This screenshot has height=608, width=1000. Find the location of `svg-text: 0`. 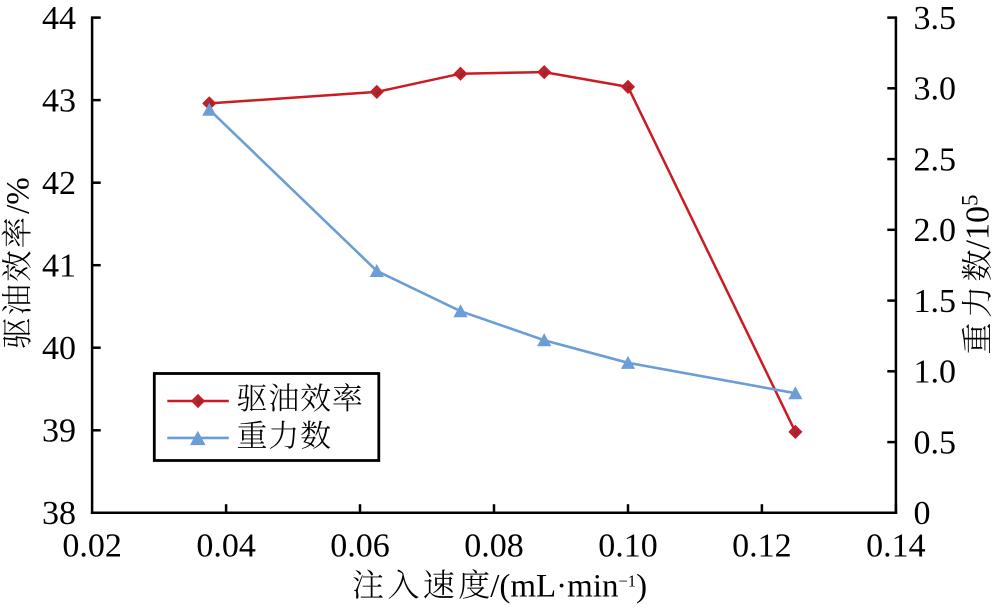

svg-text: 0 is located at coordinates (922, 513).